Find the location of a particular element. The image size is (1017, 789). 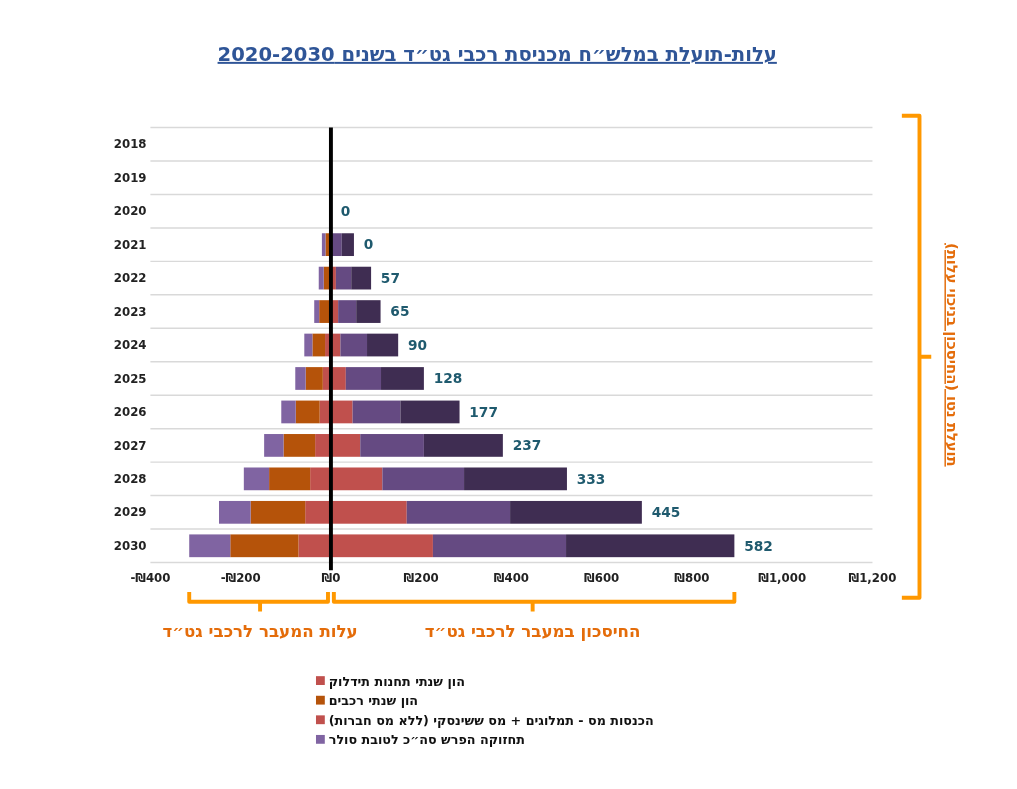

x-tick-label: ₪200 is located at coordinates (421, 578).